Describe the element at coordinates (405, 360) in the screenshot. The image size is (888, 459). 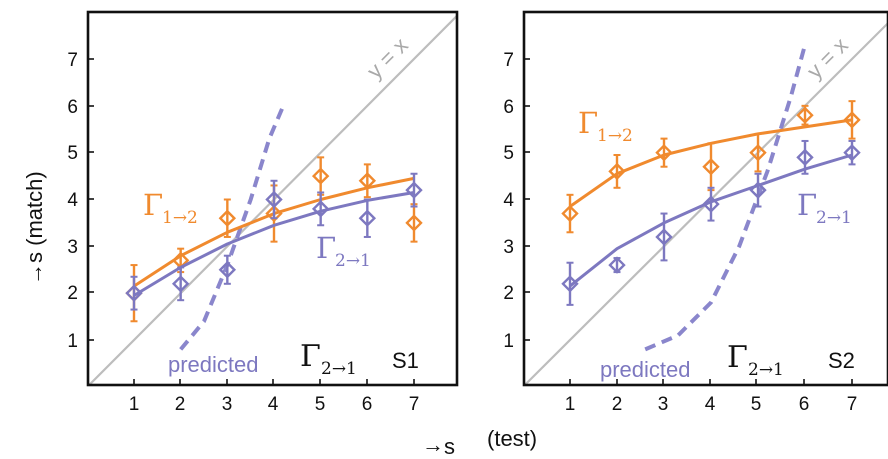
I see `panel-label: S1` at that location.